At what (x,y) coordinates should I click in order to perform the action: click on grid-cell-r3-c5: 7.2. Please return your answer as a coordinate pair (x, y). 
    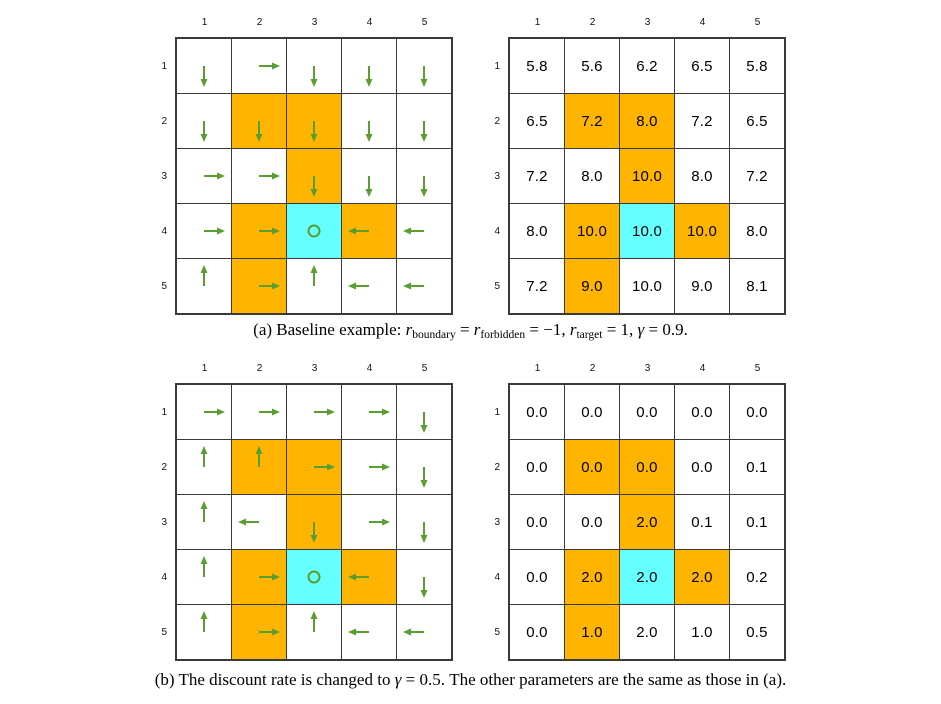
    Looking at the image, I should click on (757, 176).